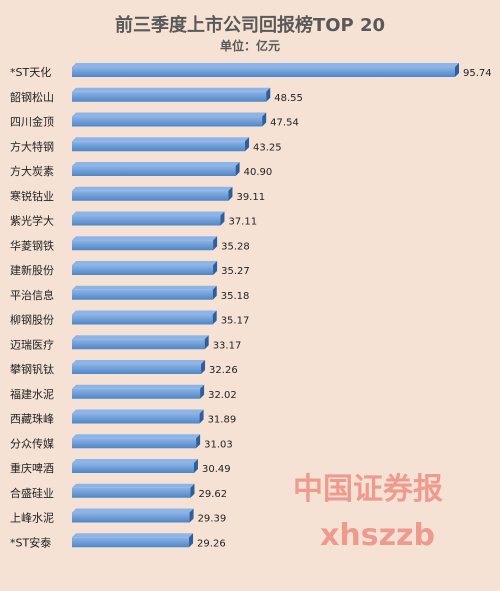 The width and height of the screenshot is (500, 591). Describe the element at coordinates (249, 46) in the screenshot. I see `chart-subtitle: 单位：亿元` at that location.